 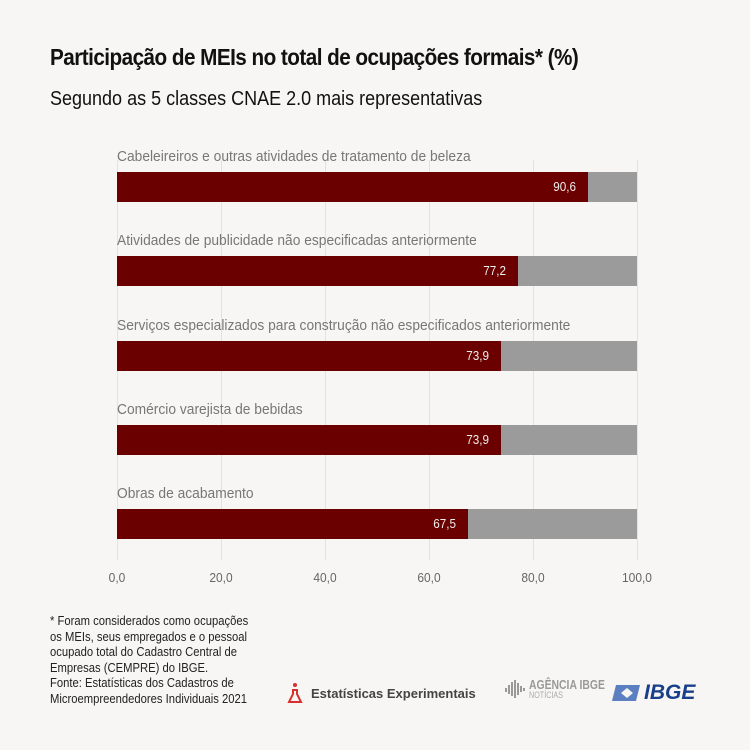 I want to click on footnote-line: ocupado total do Cadastro Central de, so click(x=144, y=652).